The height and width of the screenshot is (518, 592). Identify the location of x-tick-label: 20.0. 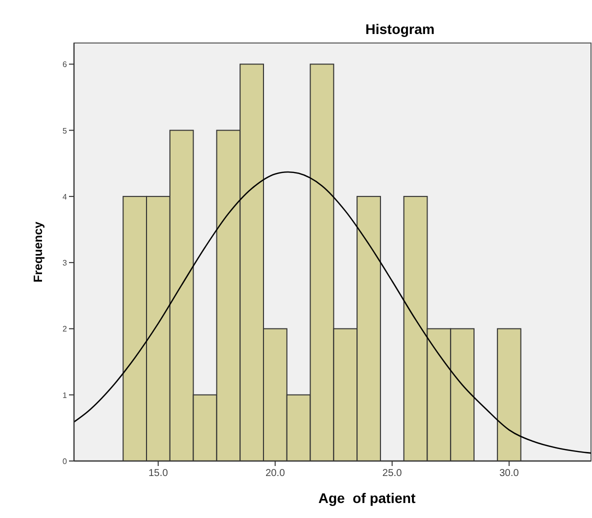
(275, 473).